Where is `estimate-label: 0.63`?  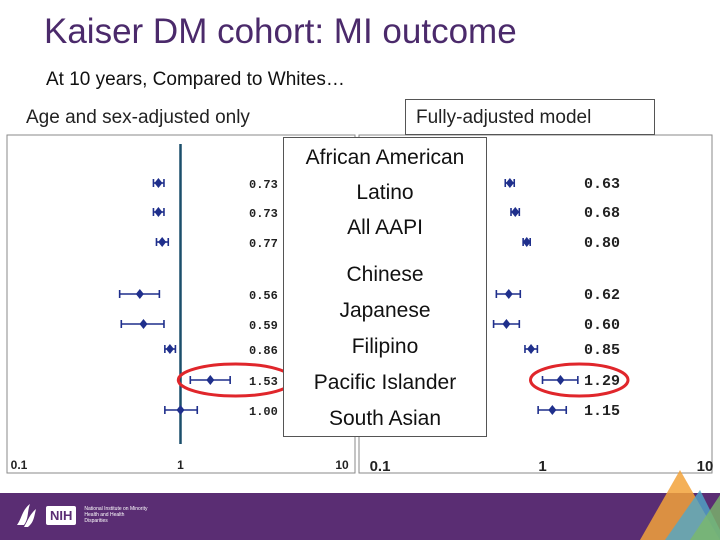 estimate-label: 0.63 is located at coordinates (602, 184).